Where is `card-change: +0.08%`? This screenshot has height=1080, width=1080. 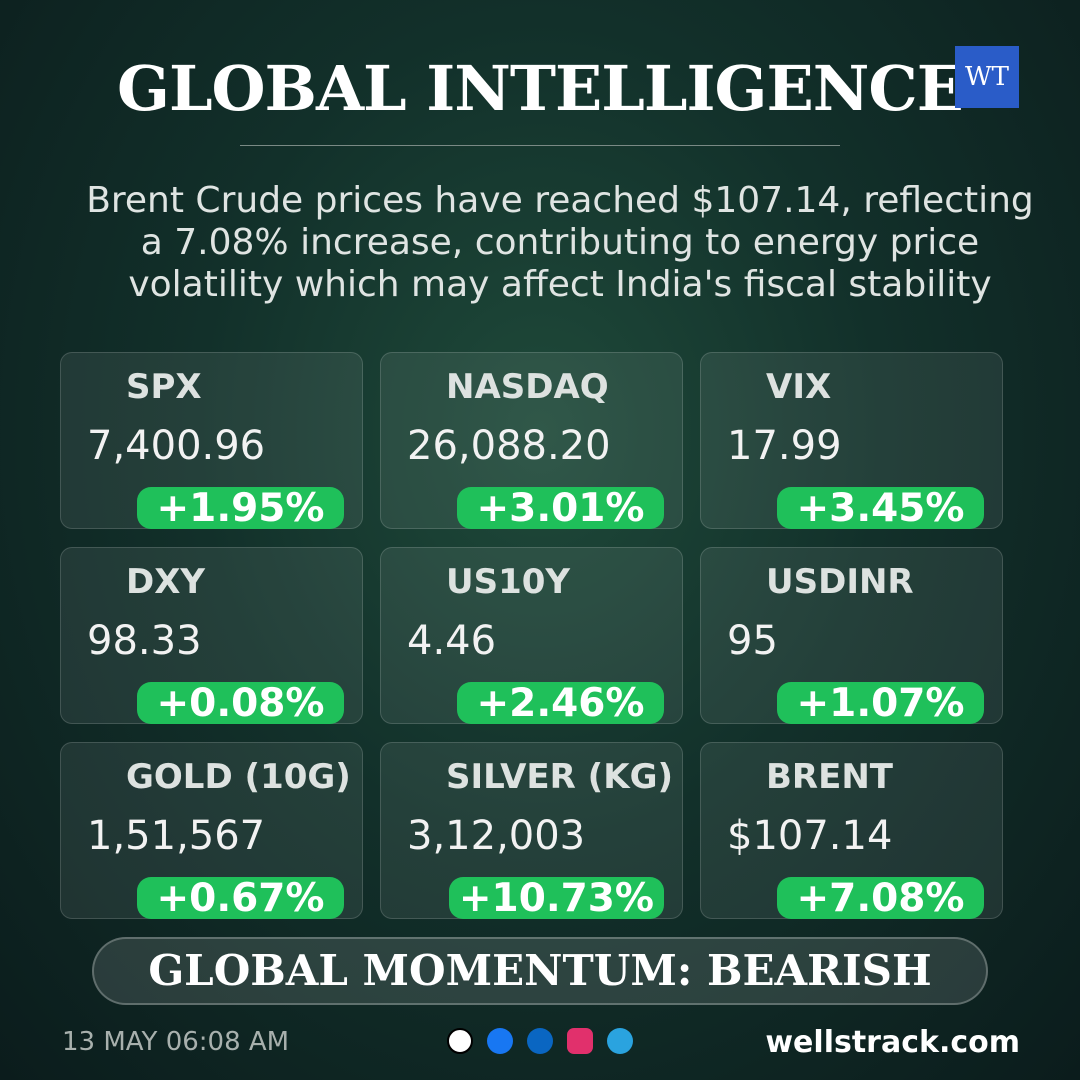 card-change: +0.08% is located at coordinates (240, 704).